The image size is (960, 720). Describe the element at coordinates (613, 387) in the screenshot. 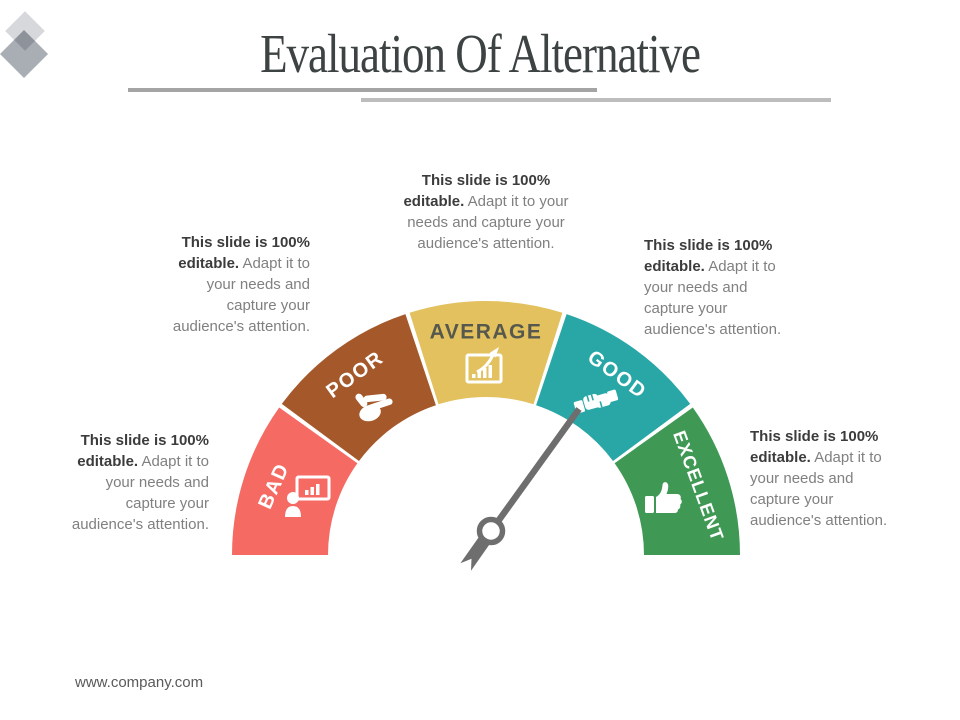

I see `gauge-segment-good` at that location.